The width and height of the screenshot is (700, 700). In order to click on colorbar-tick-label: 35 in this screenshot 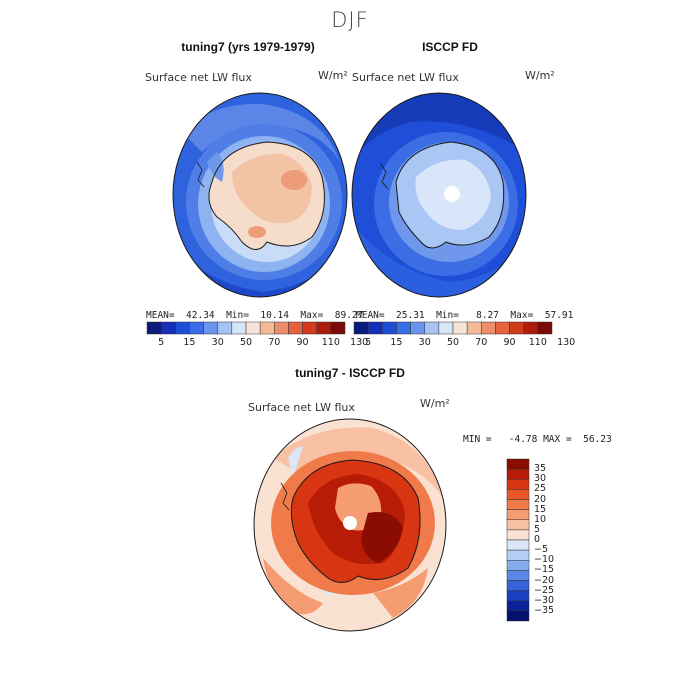, I will do `click(540, 469)`.